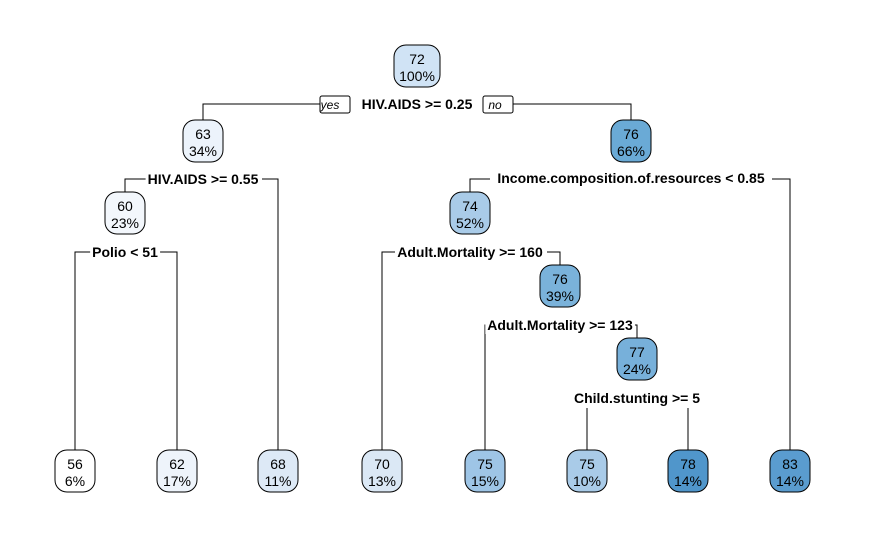 This screenshot has width=870, height=537. What do you see at coordinates (554, 260) in the screenshot?
I see `edge-am160-right` at bounding box center [554, 260].